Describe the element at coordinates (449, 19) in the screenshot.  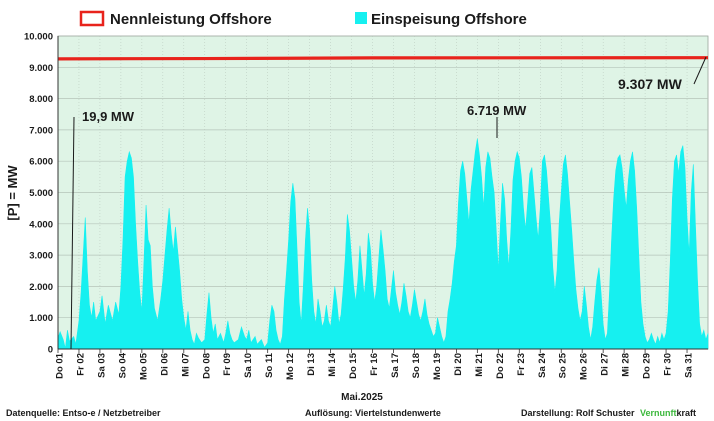
I see `legend-label-feed-in: Einspeisung Offshore` at that location.